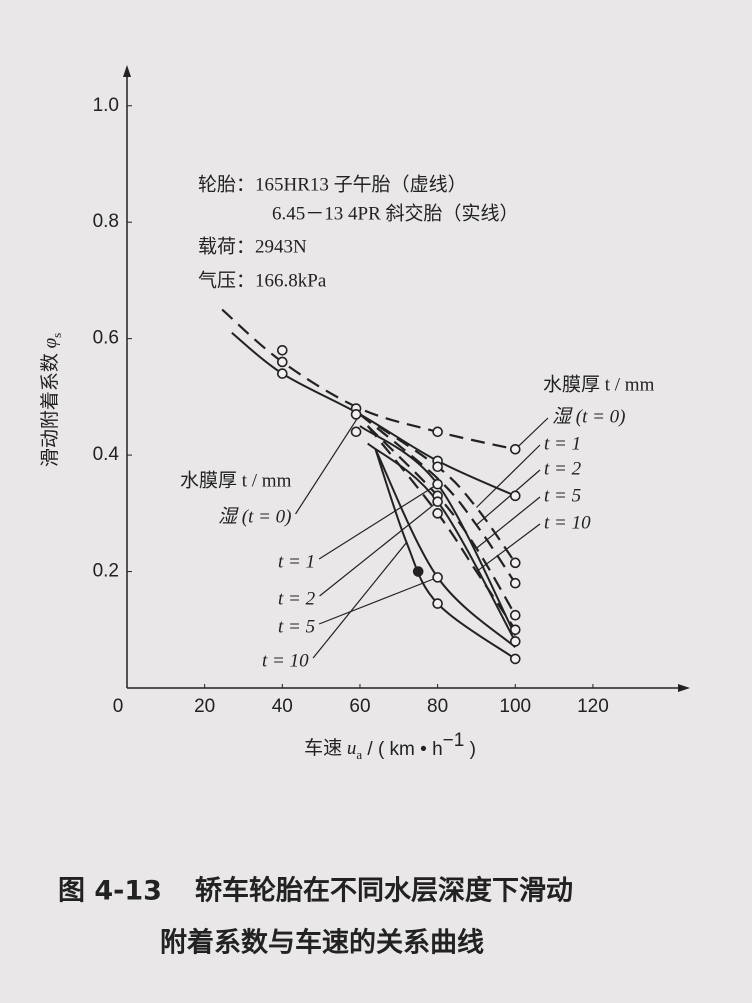  Describe the element at coordinates (359, 706) in the screenshot. I see `x-tick-label: 60` at that location.